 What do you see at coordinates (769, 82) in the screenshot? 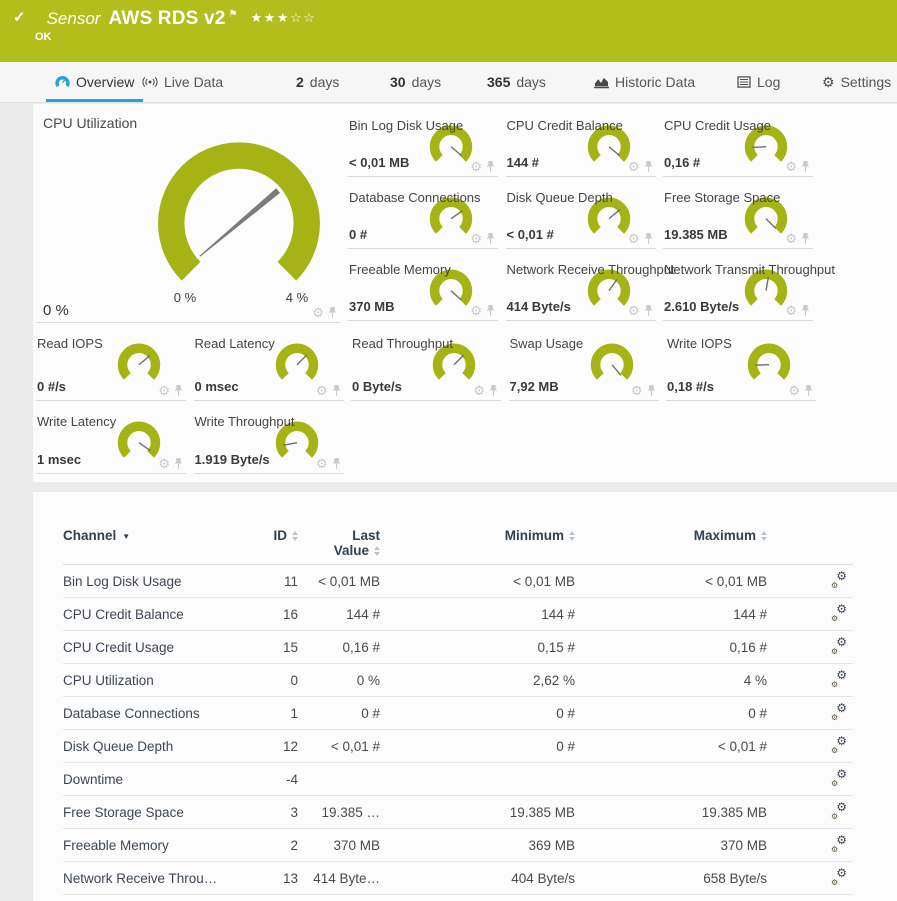
I see `tab-label: Log` at bounding box center [769, 82].